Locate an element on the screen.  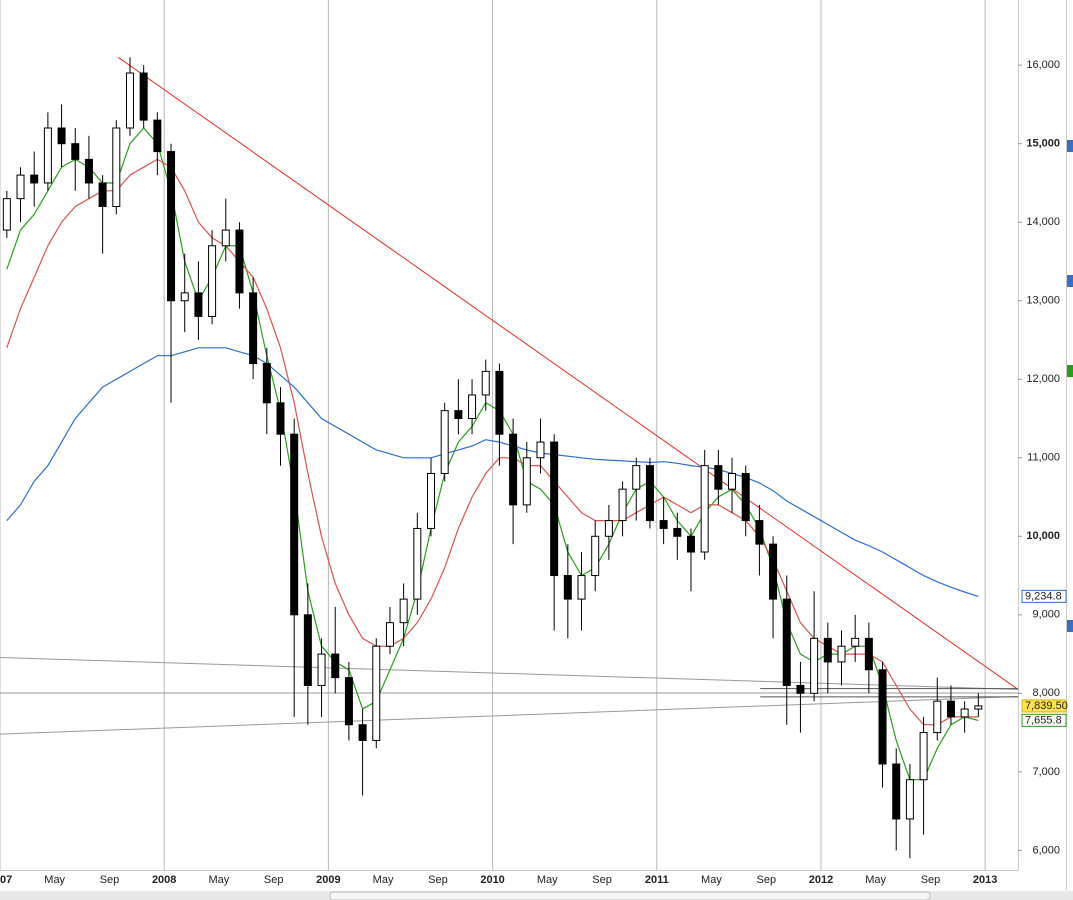
trend-line is located at coordinates (509, 715).